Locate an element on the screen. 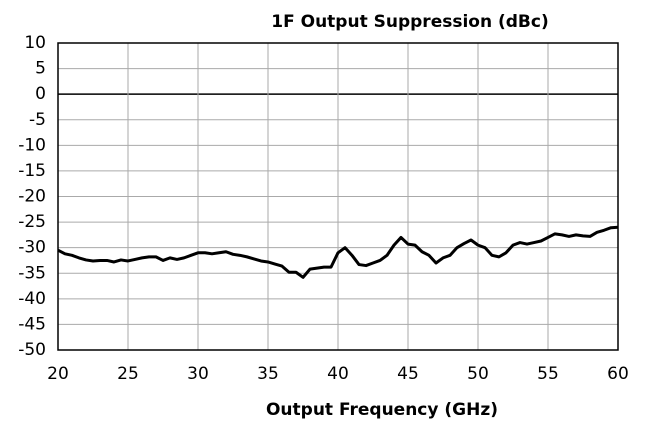 The width and height of the screenshot is (649, 424). y-tick-label: 0 is located at coordinates (40, 94).